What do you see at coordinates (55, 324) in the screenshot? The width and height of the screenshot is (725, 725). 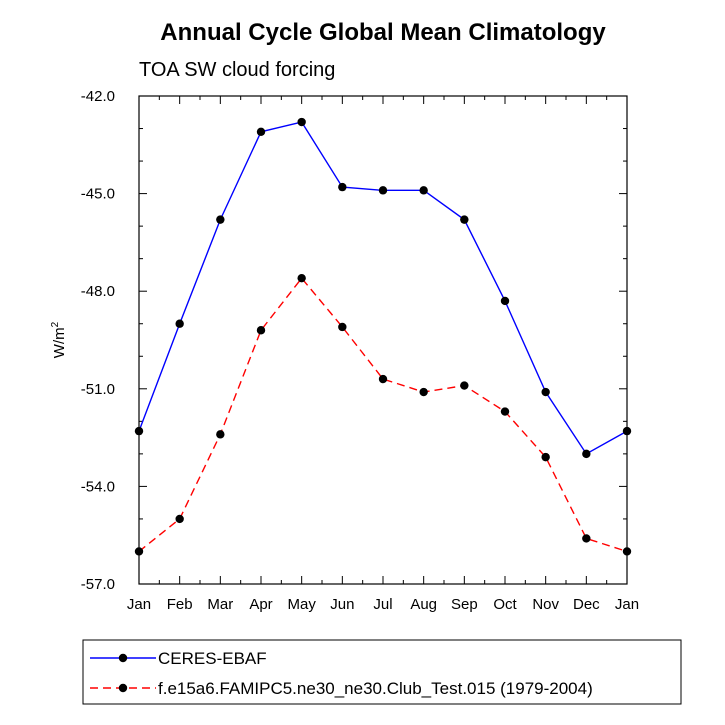 I see `y-axis-label-sup: 2` at bounding box center [55, 324].